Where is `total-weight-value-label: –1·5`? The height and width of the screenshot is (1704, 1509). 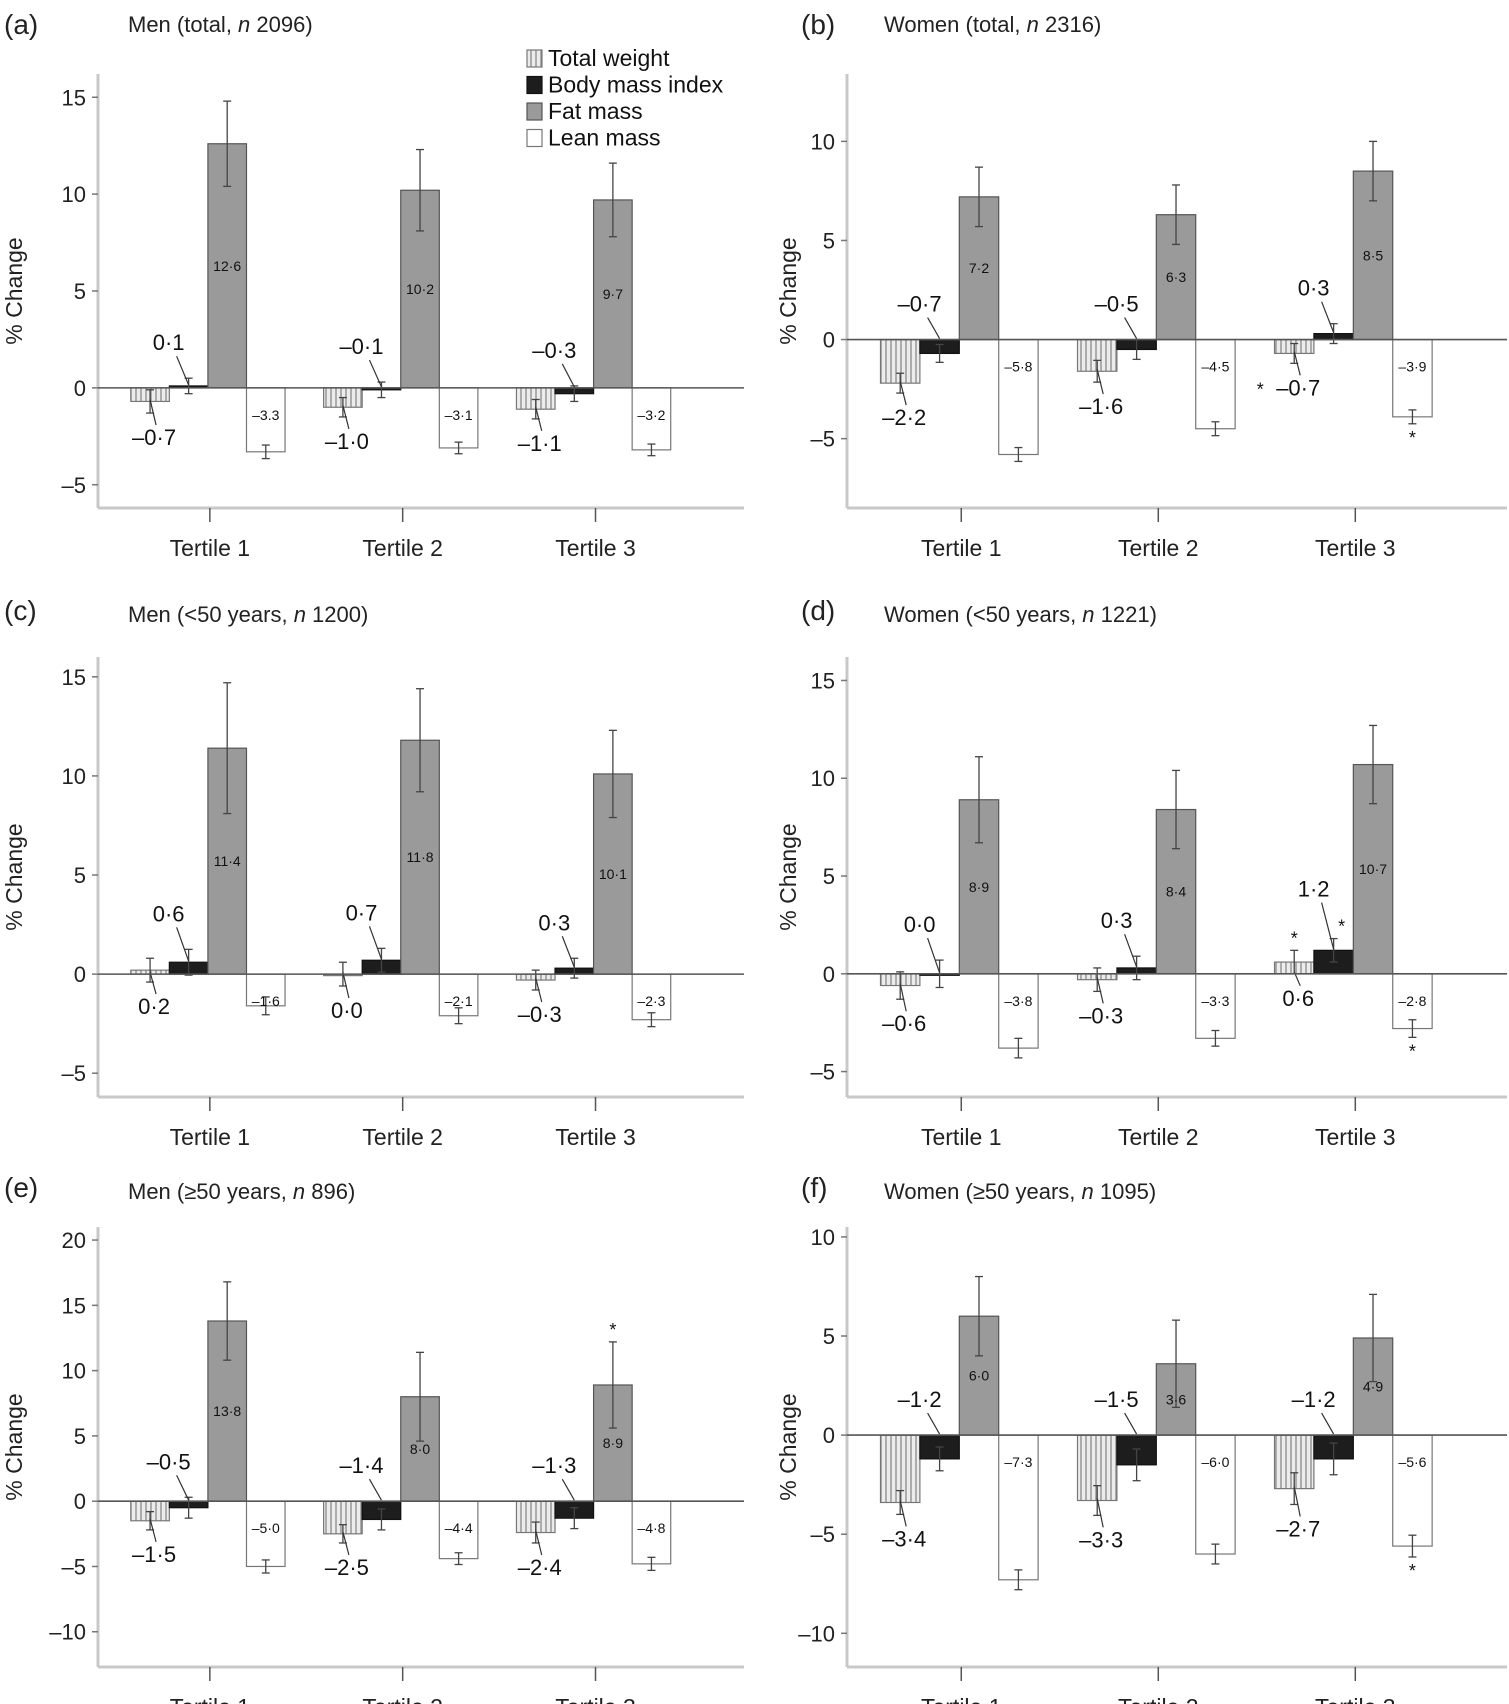
total-weight-value-label: –1·5 is located at coordinates (154, 1554).